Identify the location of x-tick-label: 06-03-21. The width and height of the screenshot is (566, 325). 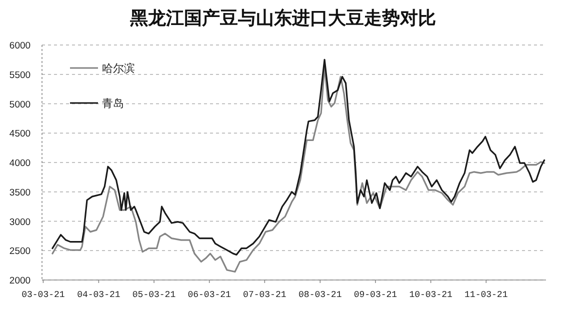
(209, 295).